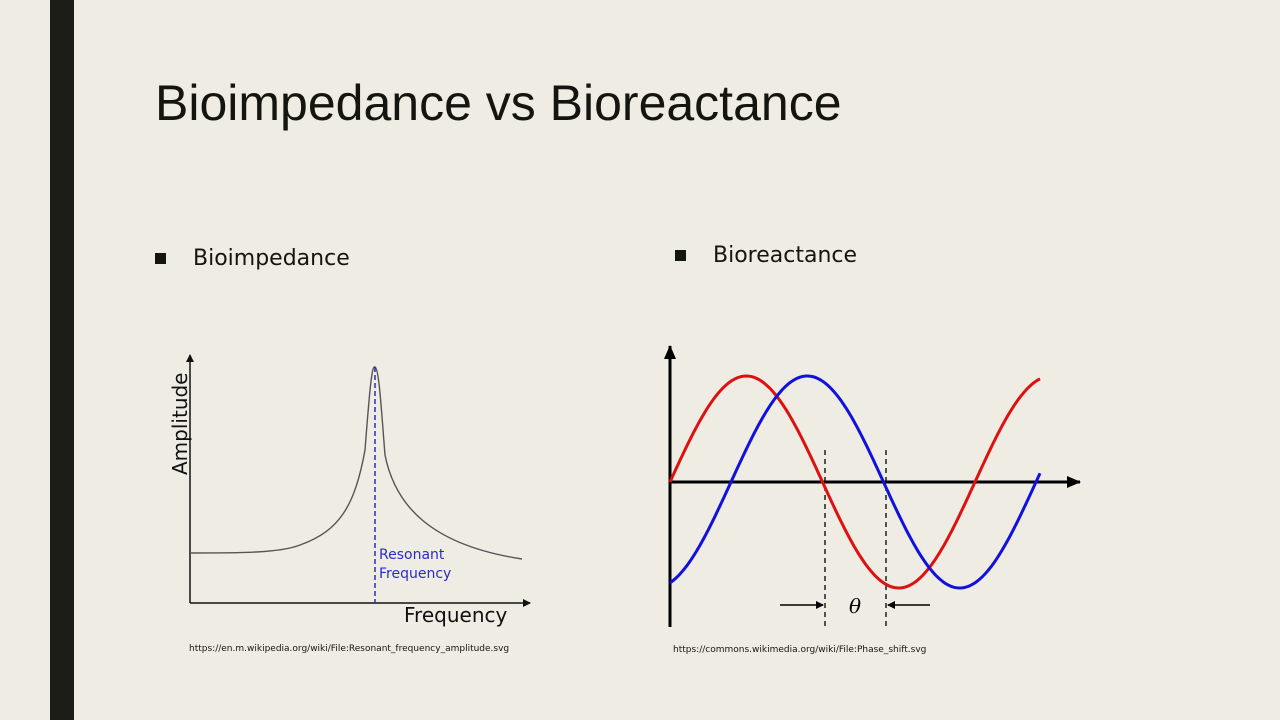  Describe the element at coordinates (415, 574) in the screenshot. I see `resonant-label-line2: Frequency` at that location.